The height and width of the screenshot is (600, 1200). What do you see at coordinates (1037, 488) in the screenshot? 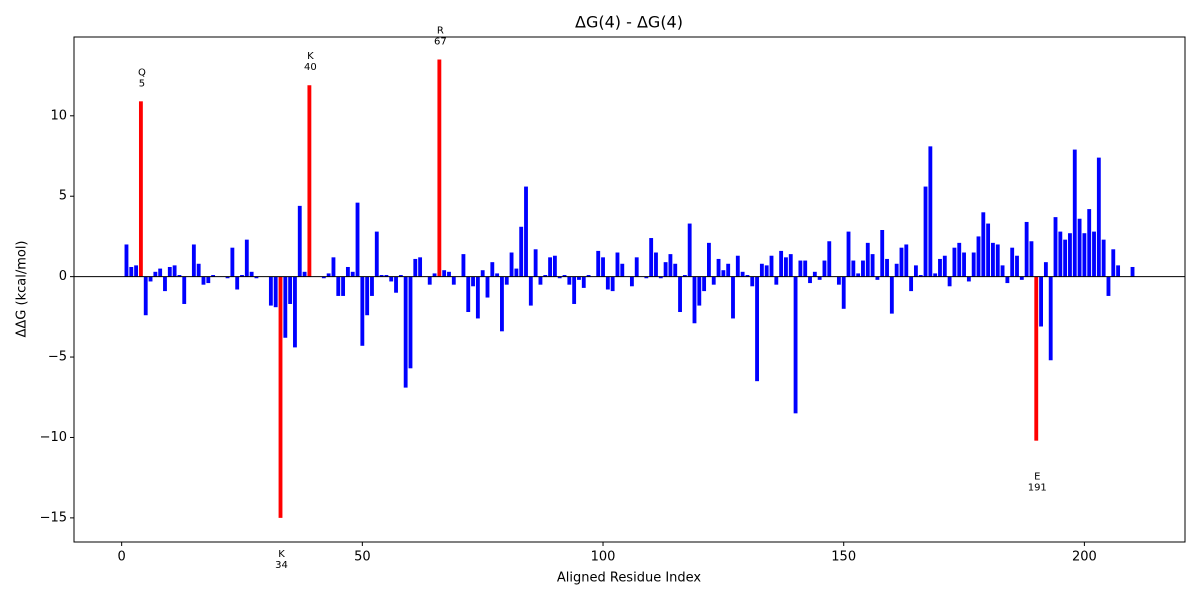
I see `annotation: 191` at bounding box center [1037, 488].